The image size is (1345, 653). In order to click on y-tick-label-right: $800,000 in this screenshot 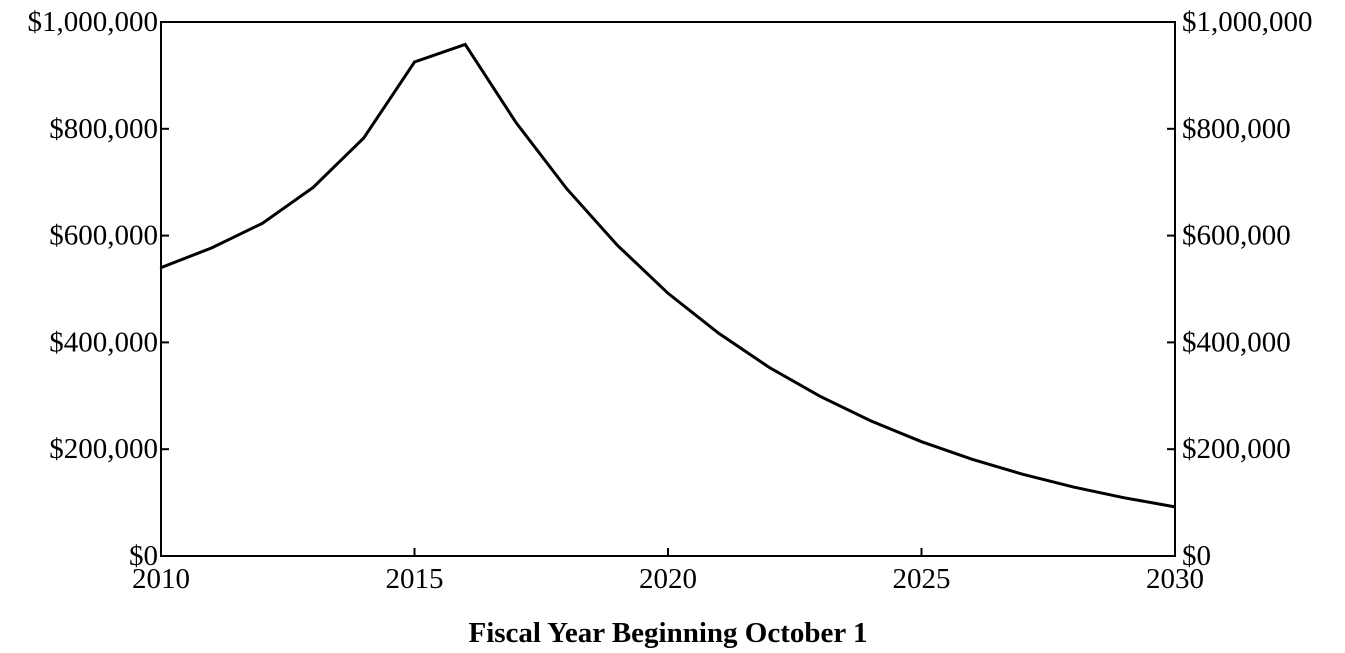, I will do `click(1236, 129)`.